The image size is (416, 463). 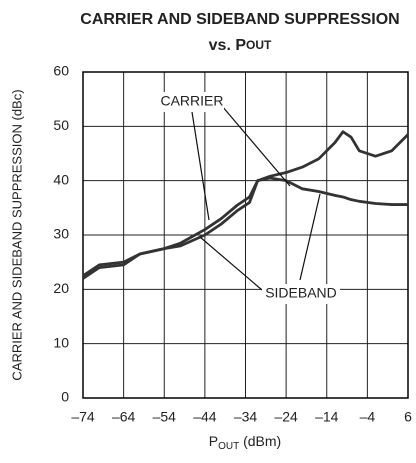 I want to click on x-tick-label: –44, so click(x=205, y=417).